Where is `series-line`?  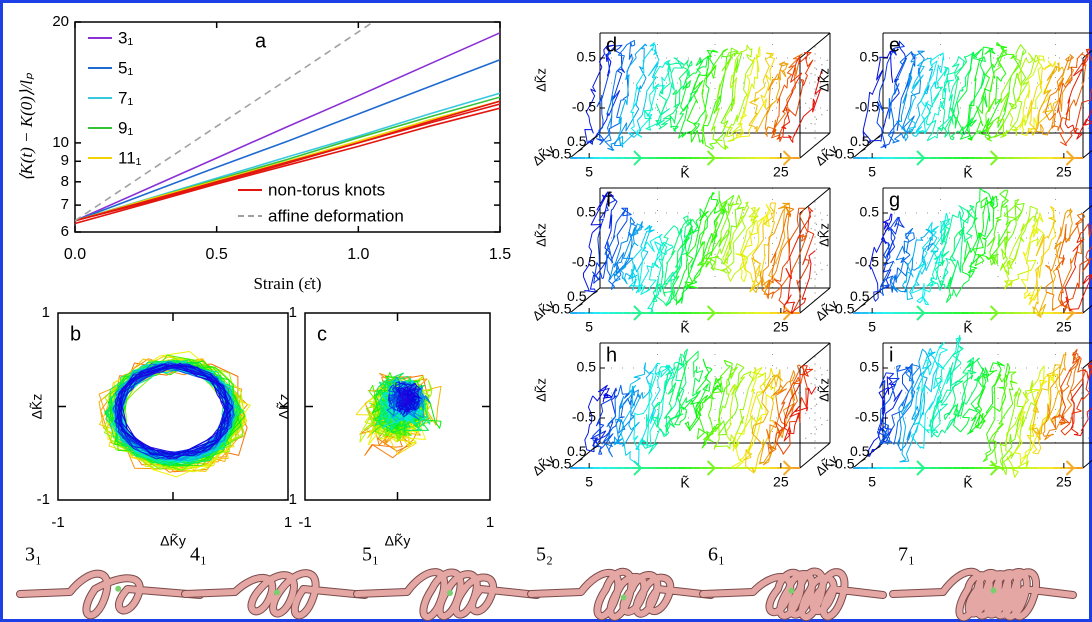 series-line is located at coordinates (225, 122).